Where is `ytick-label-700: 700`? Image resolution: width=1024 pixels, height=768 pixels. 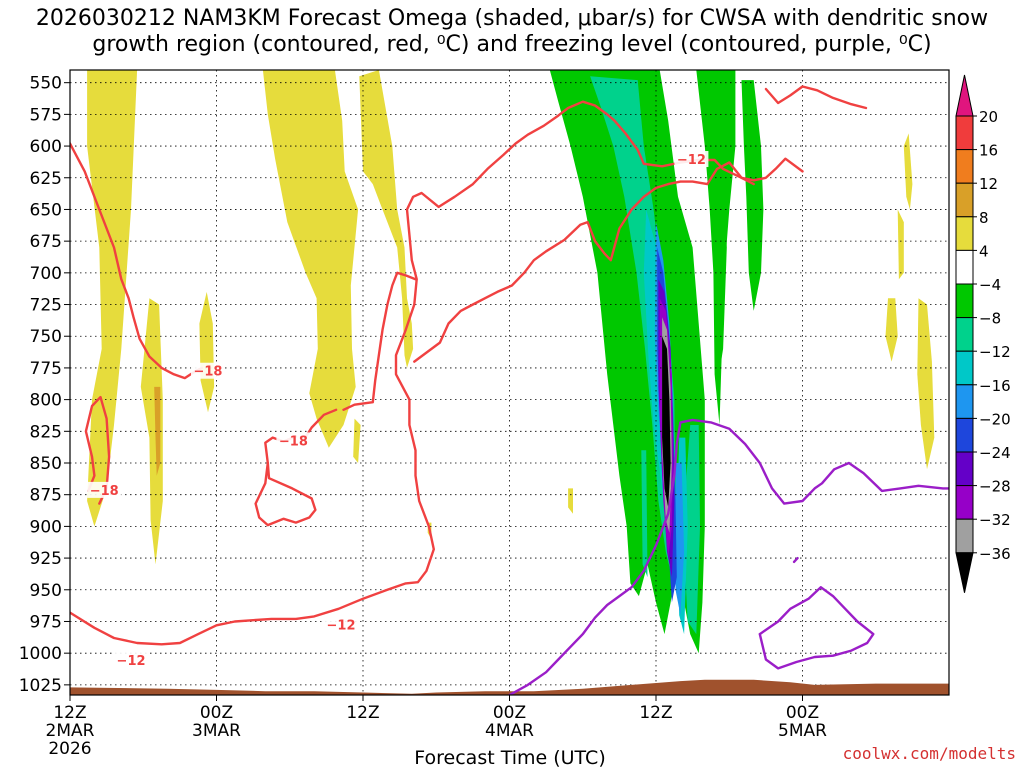 ytick-label-700: 700 is located at coordinates (46, 274).